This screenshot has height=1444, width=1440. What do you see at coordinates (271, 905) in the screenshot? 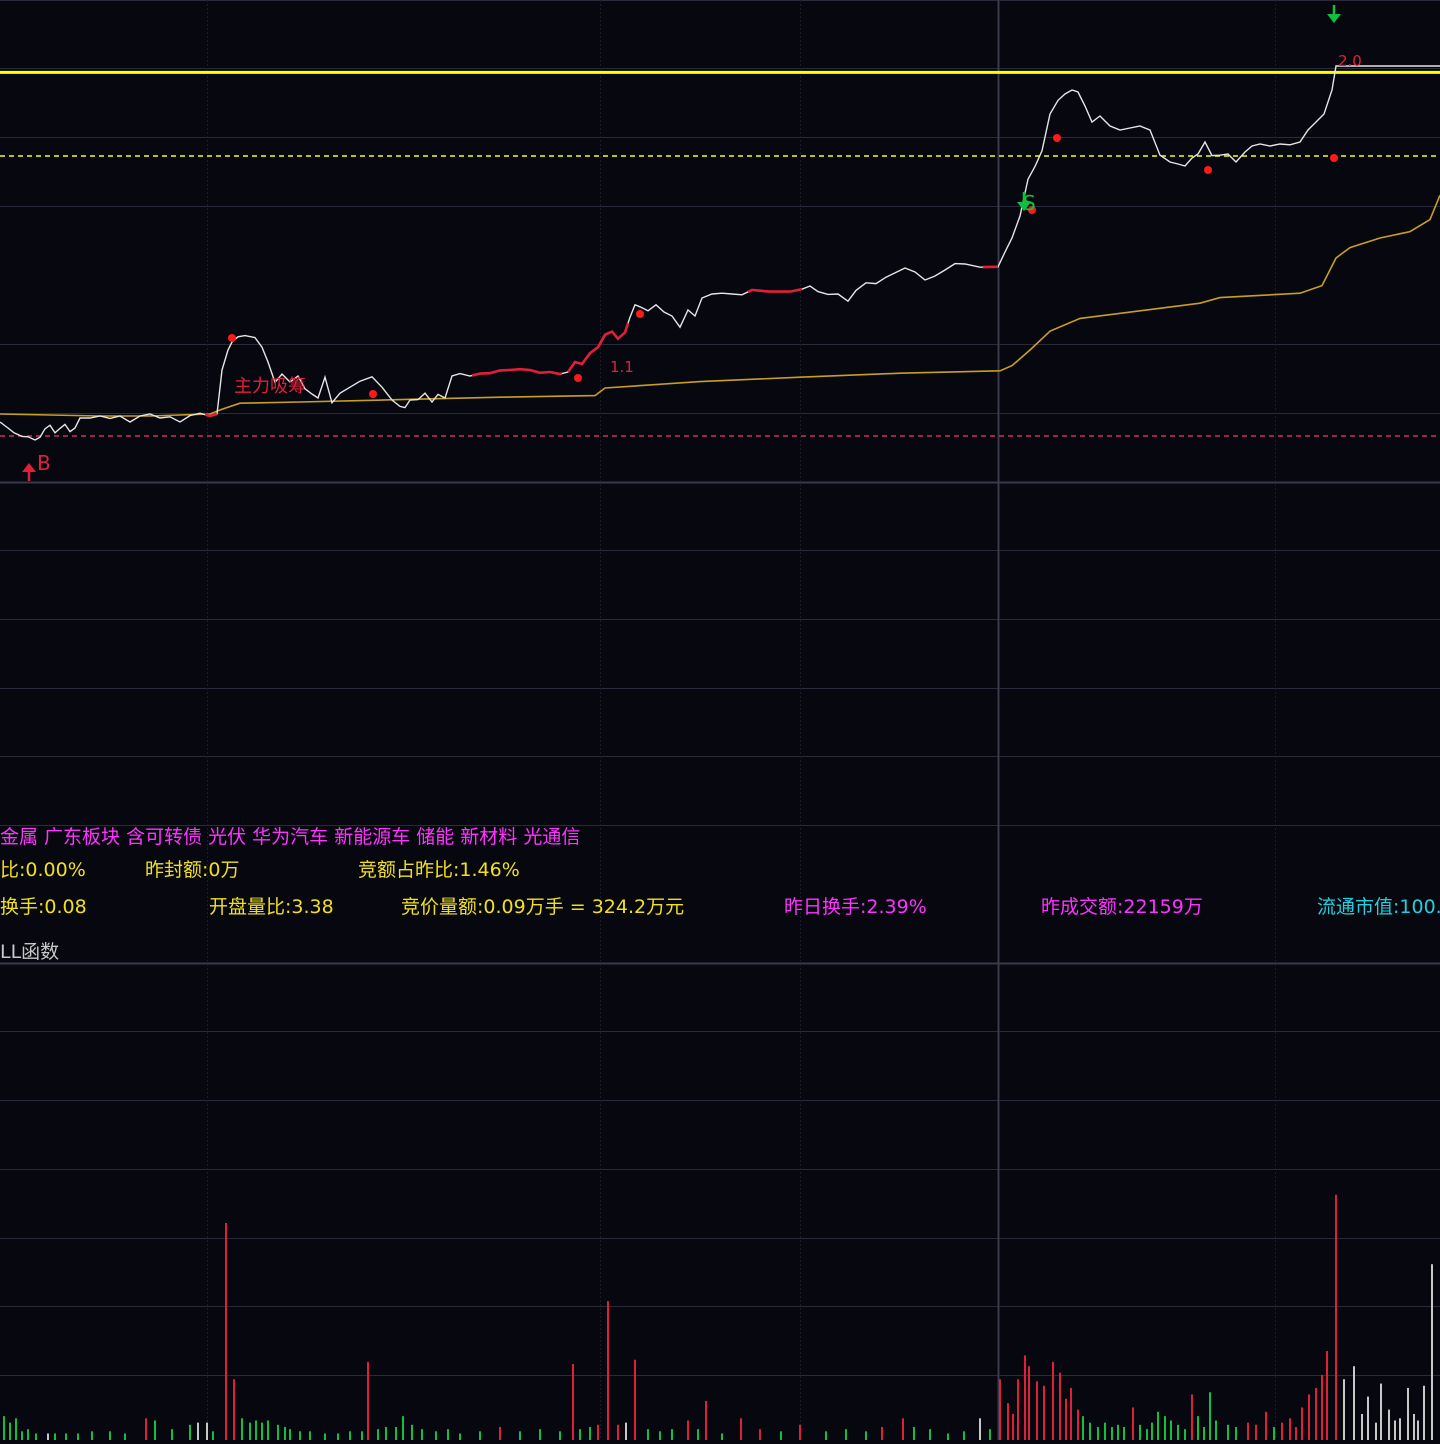
I see `open-volume-ratio: 开盘量比:3.38` at bounding box center [271, 905].